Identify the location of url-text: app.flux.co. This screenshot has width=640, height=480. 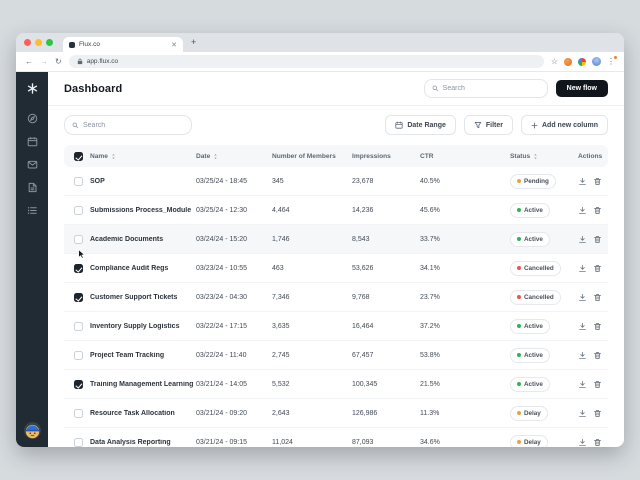
(102, 61).